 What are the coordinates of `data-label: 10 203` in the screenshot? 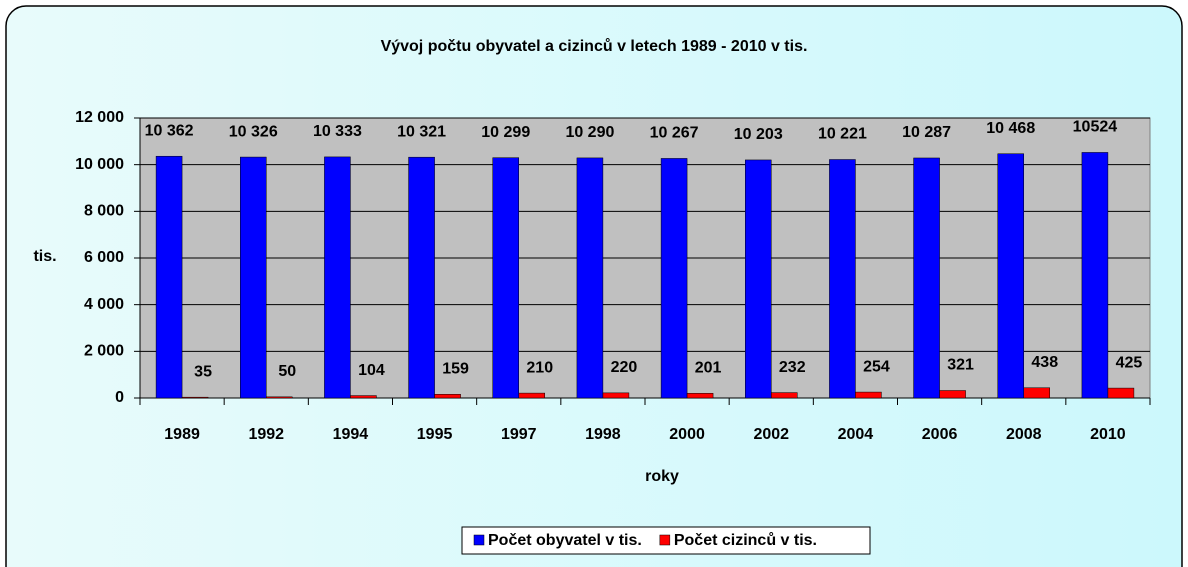 It's located at (758, 134).